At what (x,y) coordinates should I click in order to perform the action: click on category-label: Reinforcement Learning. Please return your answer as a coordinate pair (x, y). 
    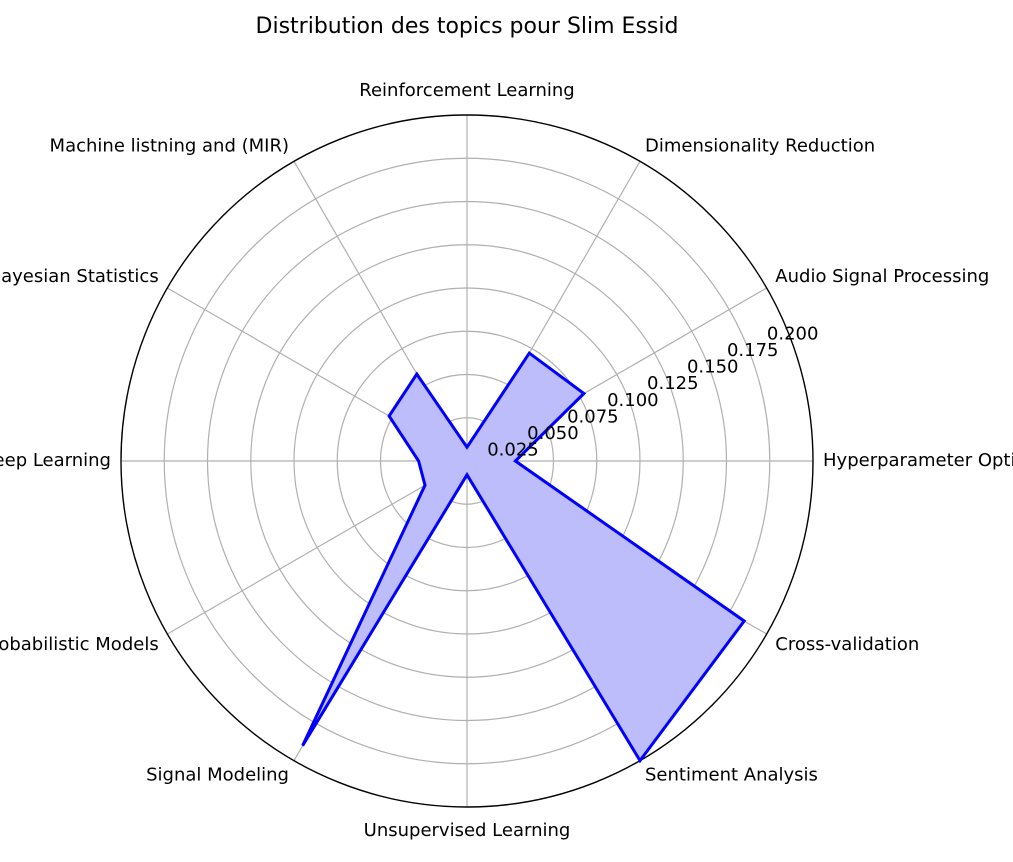
    Looking at the image, I should click on (466, 90).